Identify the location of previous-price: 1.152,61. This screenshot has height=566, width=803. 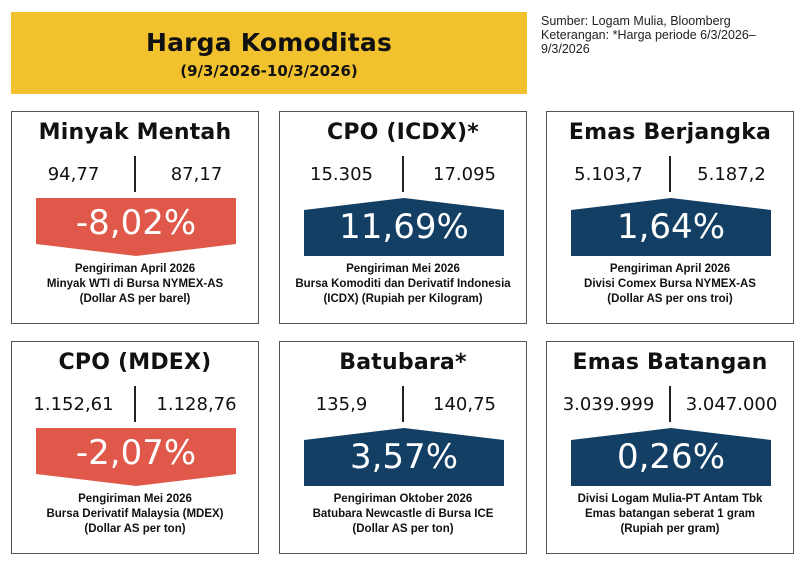
(73, 404).